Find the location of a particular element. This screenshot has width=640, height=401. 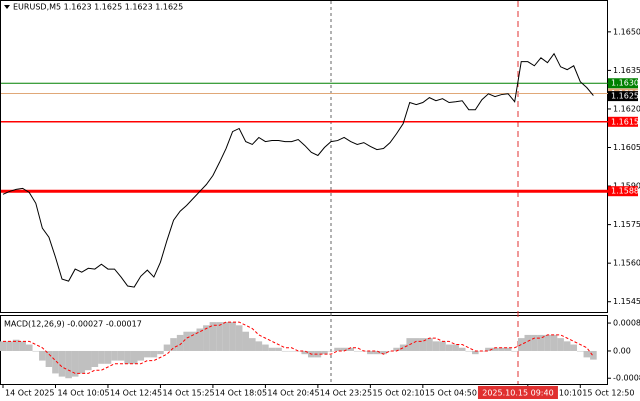

level-label: 1.1625 is located at coordinates (625, 96).